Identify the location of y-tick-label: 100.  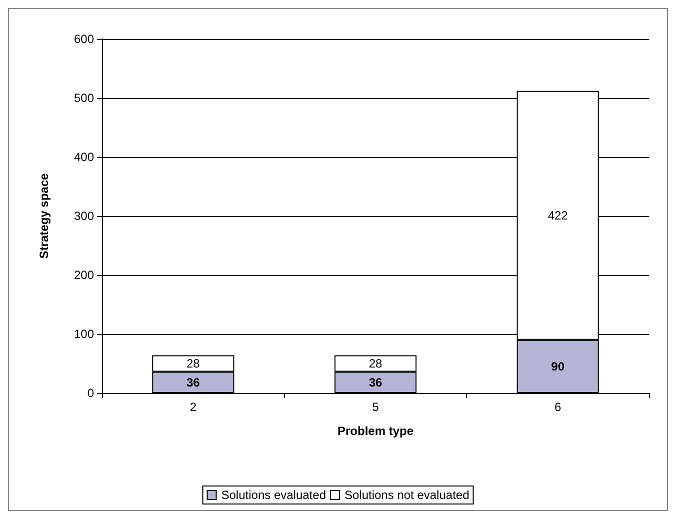
(84, 334).